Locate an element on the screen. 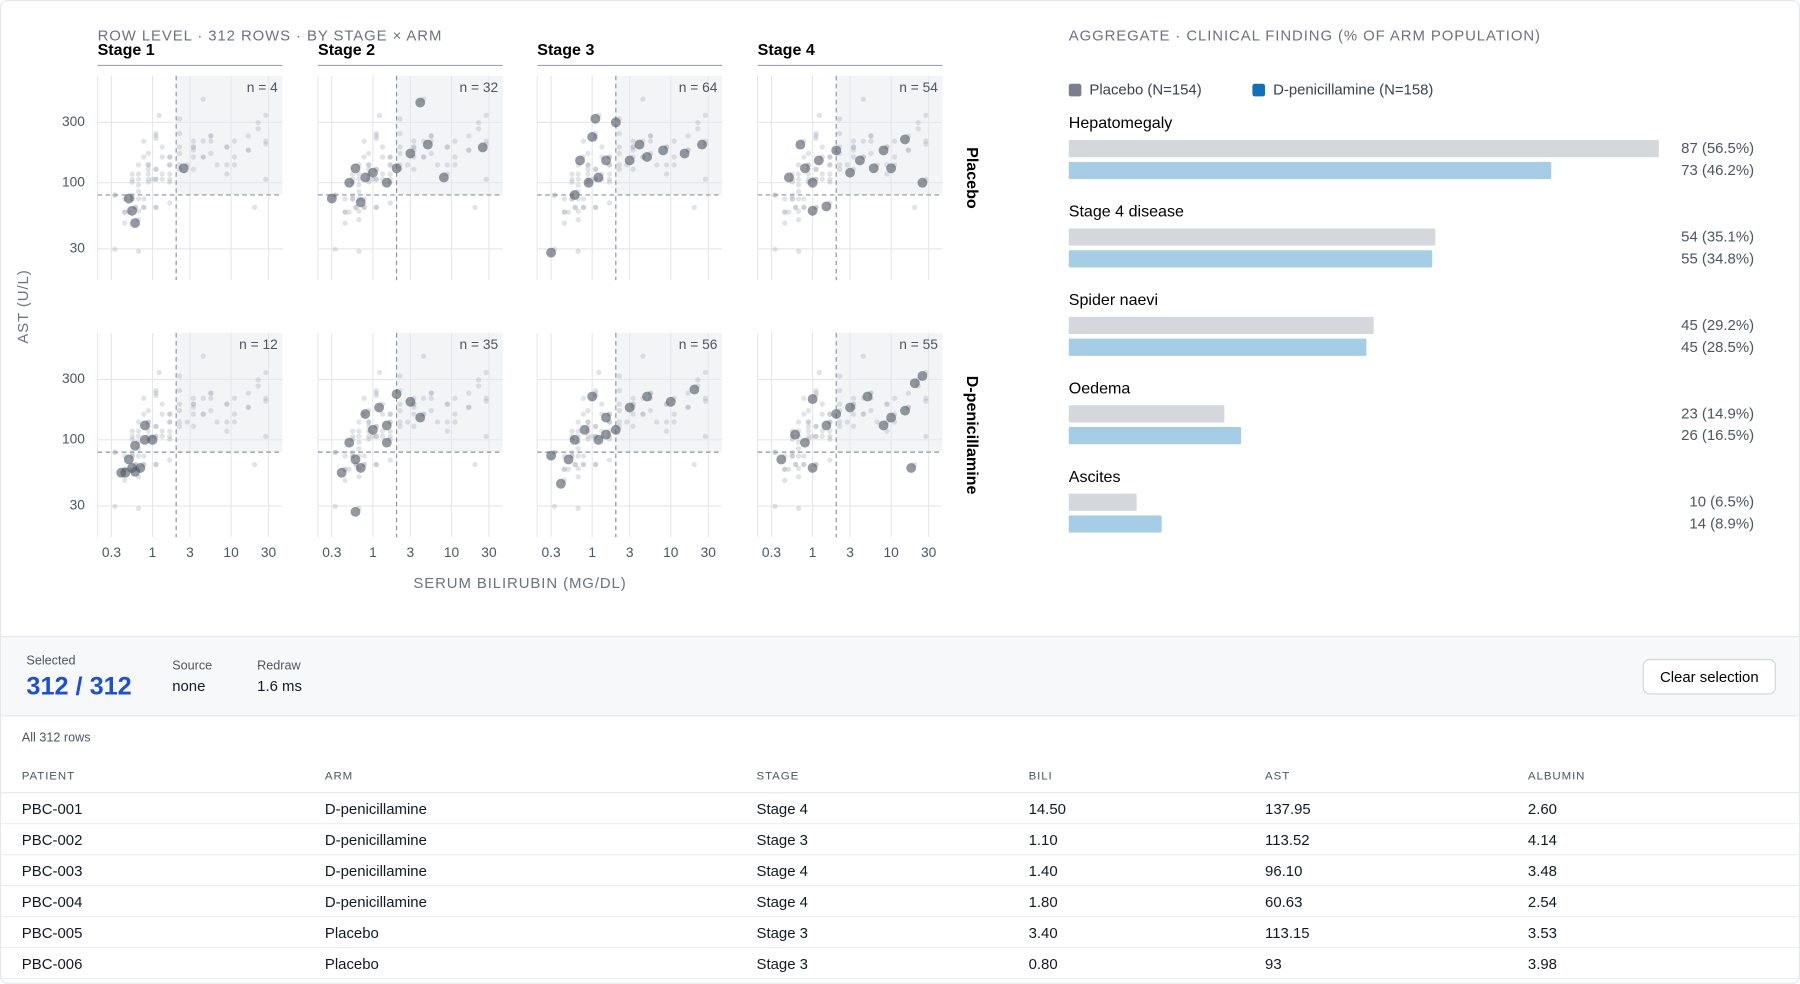 The height and width of the screenshot is (984, 1800). column-label: Stage 2 is located at coordinates (346, 50).